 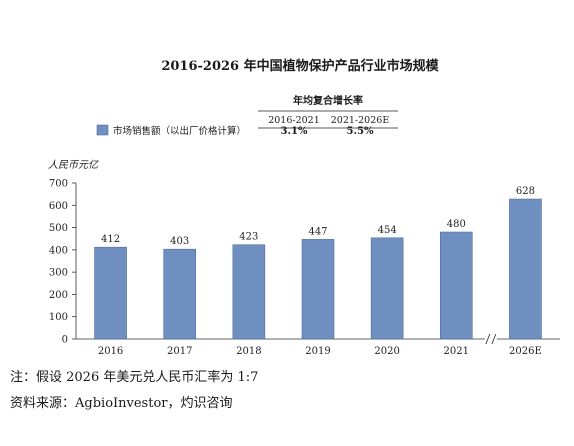 What do you see at coordinates (248, 237) in the screenshot?
I see `bar-value-label: 423` at bounding box center [248, 237].